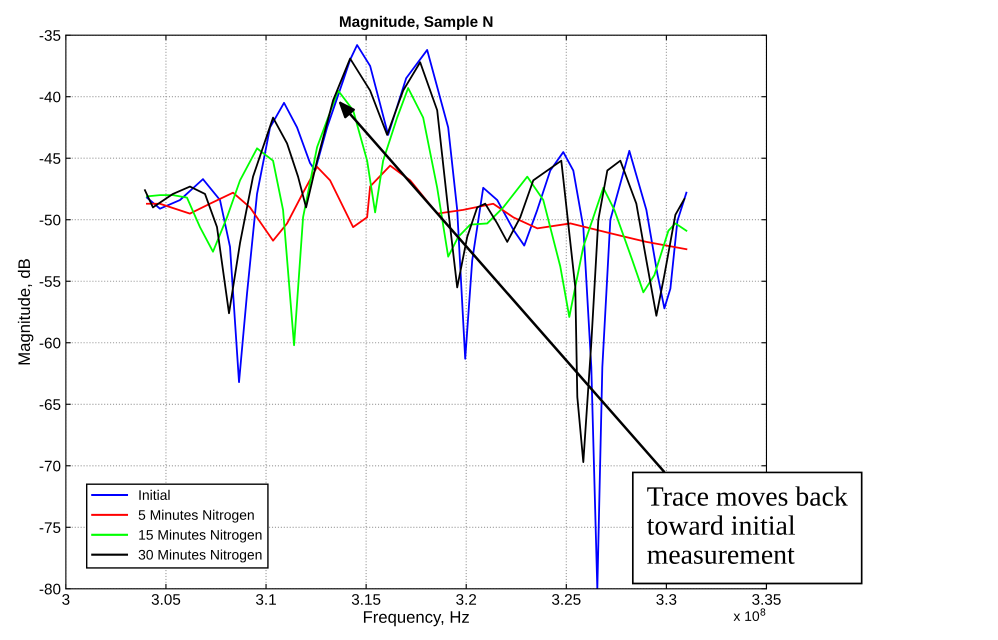  Describe the element at coordinates (50, 220) in the screenshot. I see `y-tick-label: -50` at that location.